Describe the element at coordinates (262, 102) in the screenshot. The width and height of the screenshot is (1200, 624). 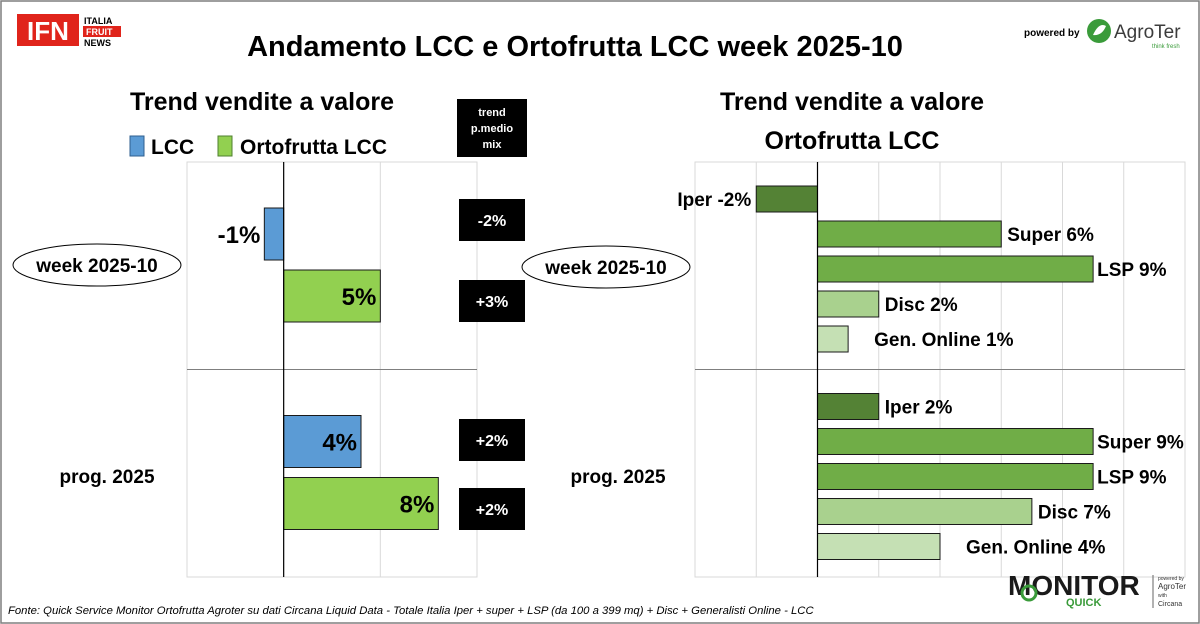
I see `left-chart-title: Trend vendite a valore` at that location.